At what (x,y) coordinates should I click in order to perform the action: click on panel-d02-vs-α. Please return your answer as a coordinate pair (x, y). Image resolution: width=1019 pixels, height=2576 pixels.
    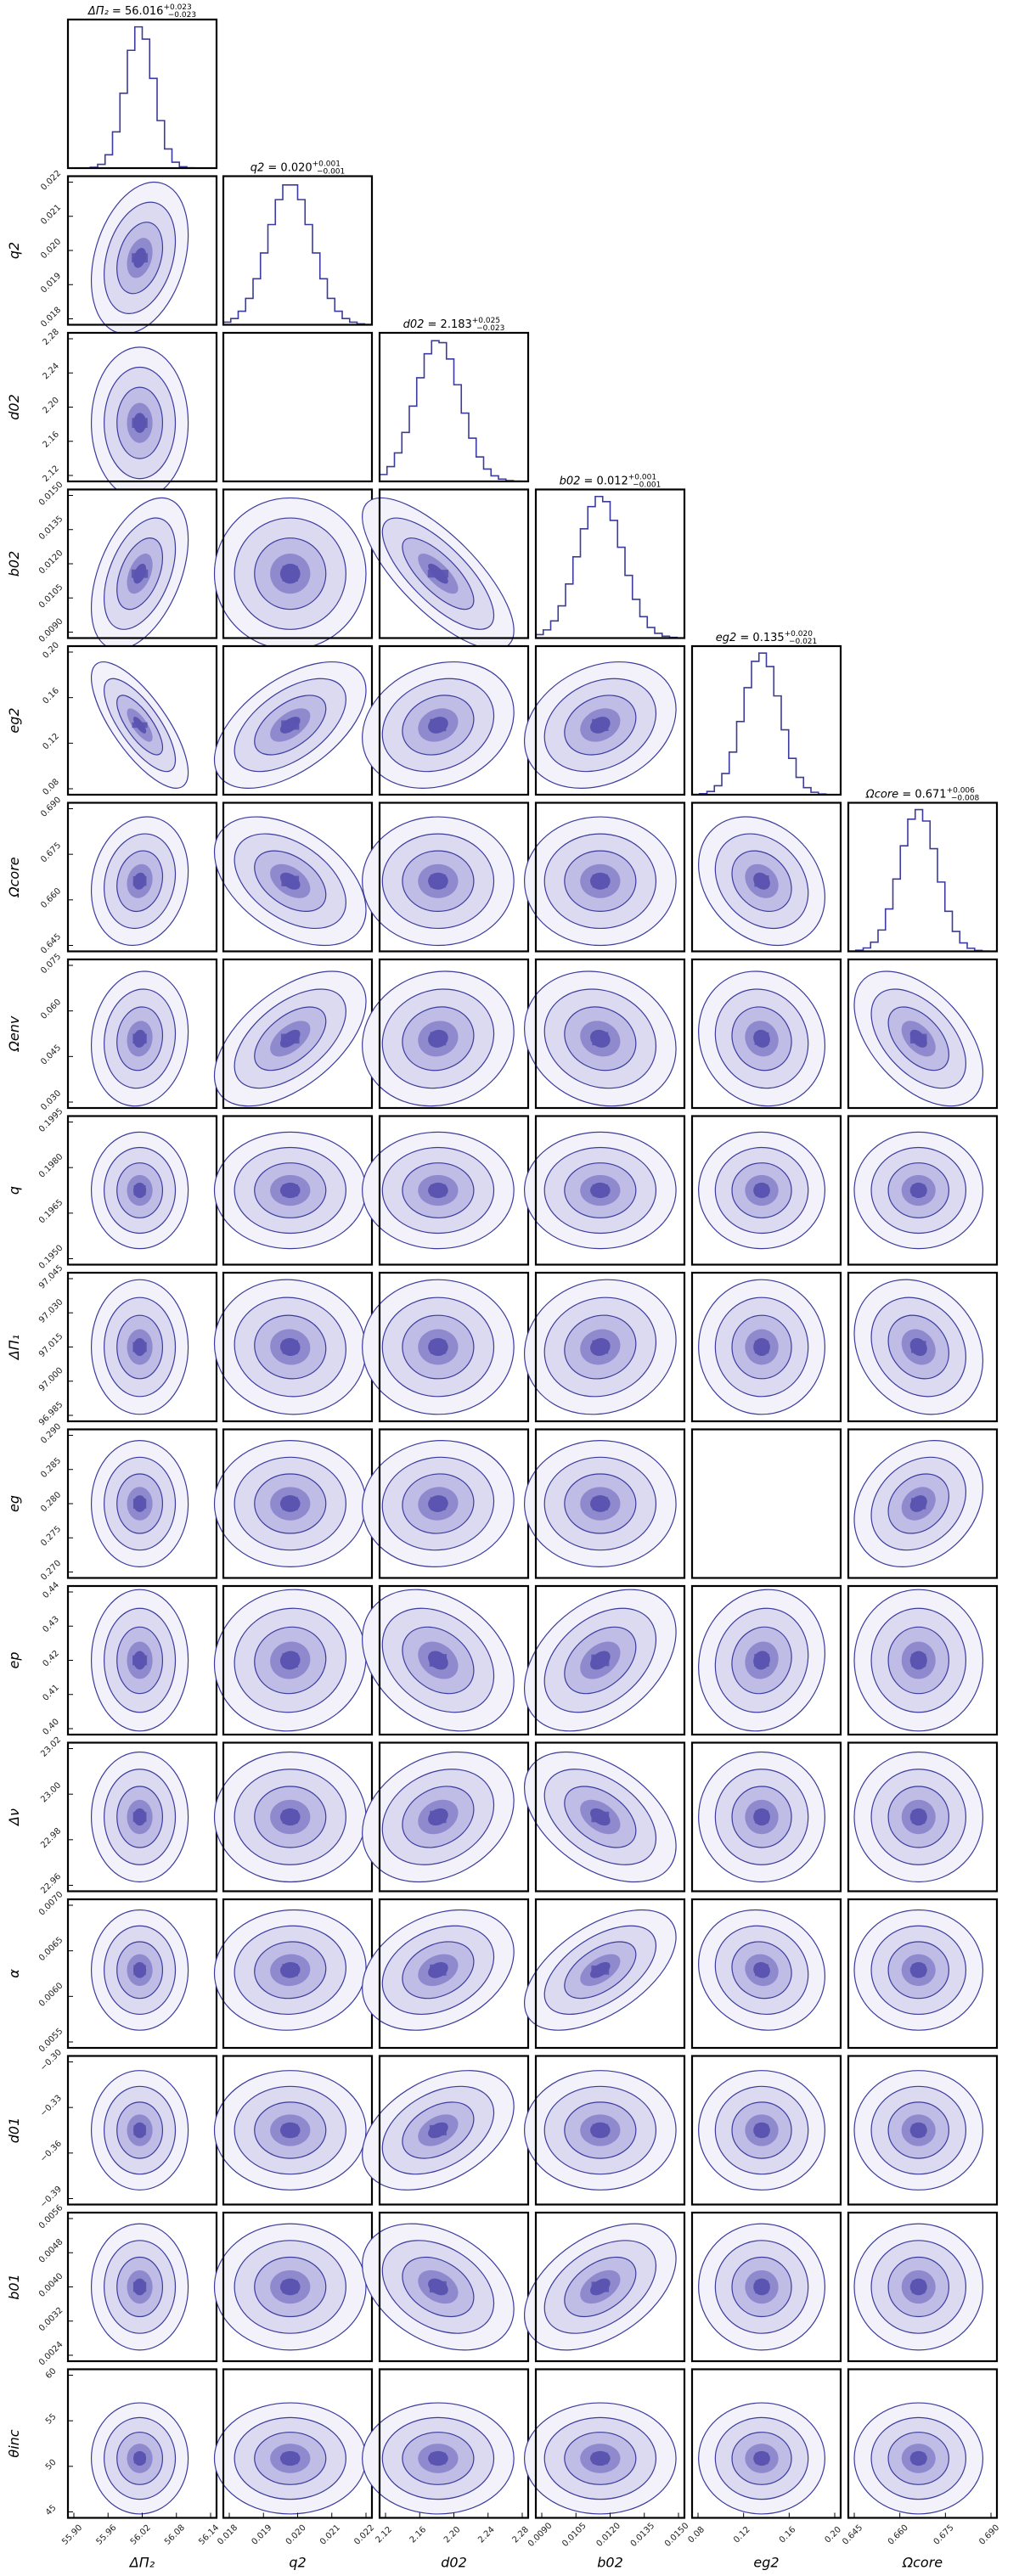
    Looking at the image, I should click on (446, 1974).